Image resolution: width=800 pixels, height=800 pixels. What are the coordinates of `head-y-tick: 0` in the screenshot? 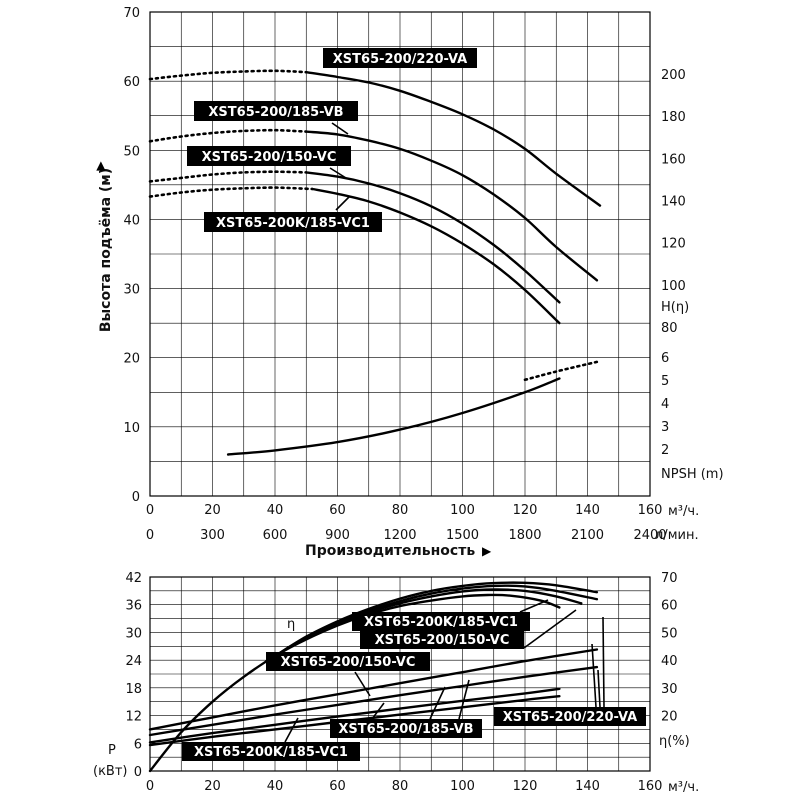 It's located at (136, 497).